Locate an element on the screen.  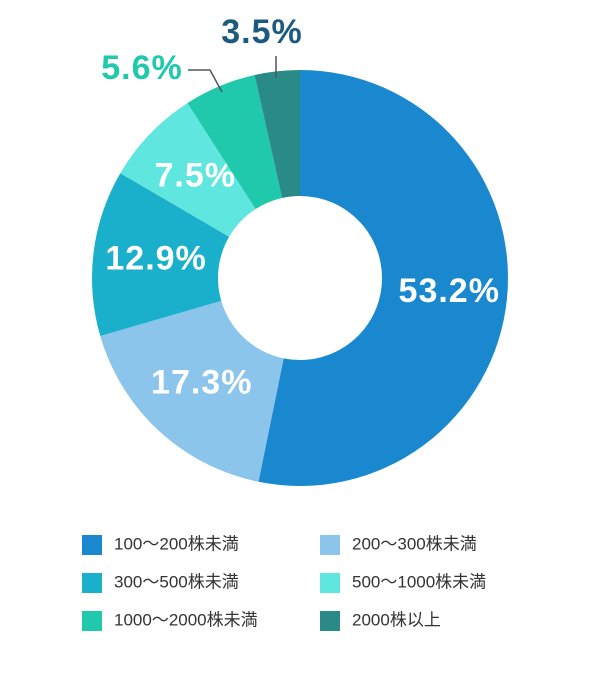
value-label: 53.2% is located at coordinates (449, 291).